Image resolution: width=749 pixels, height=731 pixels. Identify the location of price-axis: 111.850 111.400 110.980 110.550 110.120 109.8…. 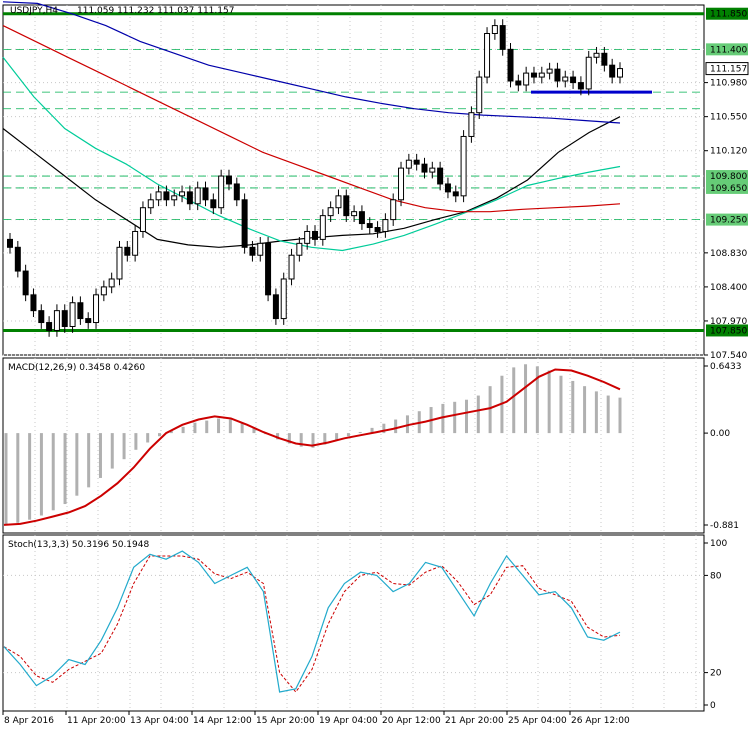
(726, 184).